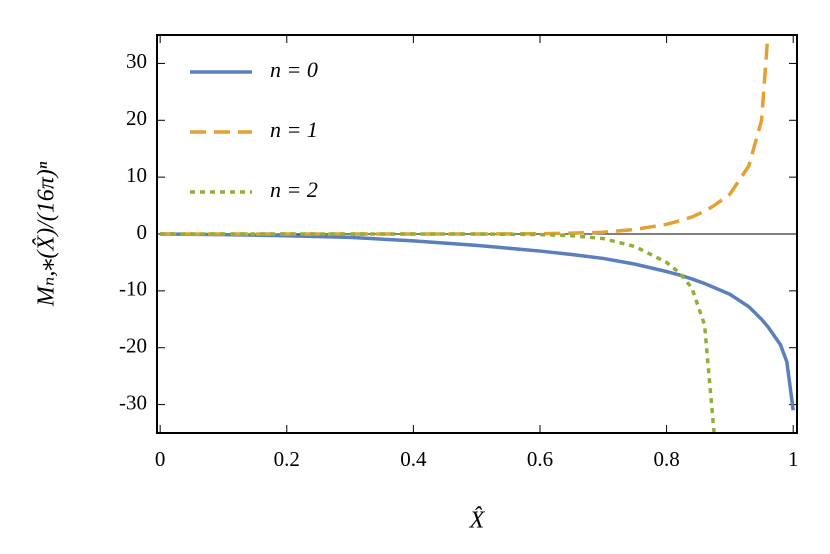 The image size is (830, 554). Describe the element at coordinates (136, 61) in the screenshot. I see `y-tick-label: 30` at that location.